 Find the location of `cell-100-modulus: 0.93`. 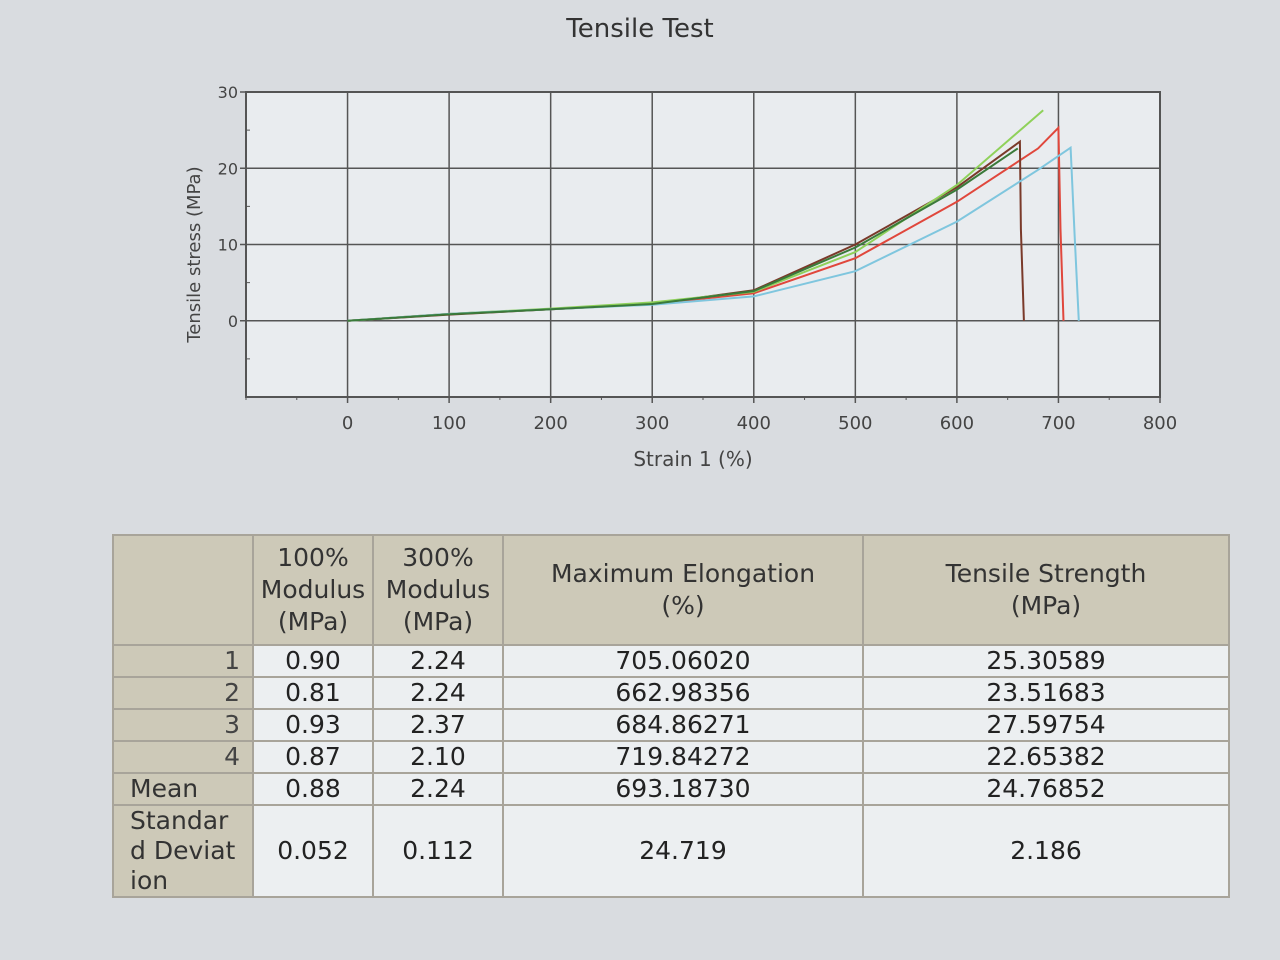

cell-100-modulus: 0.93 is located at coordinates (313, 725).